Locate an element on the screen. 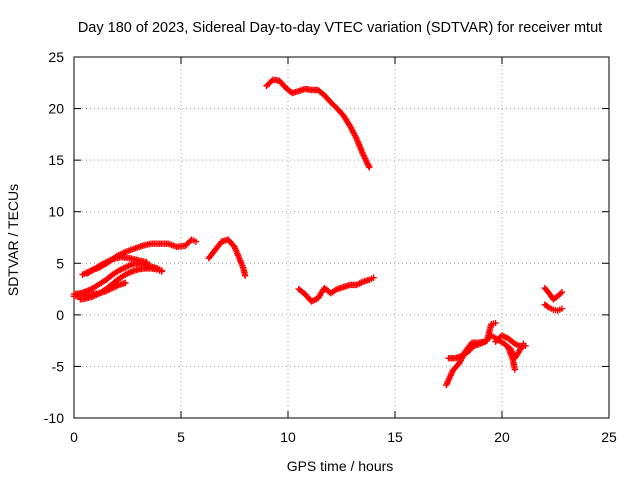  x-tick-label: 20 is located at coordinates (502, 437).